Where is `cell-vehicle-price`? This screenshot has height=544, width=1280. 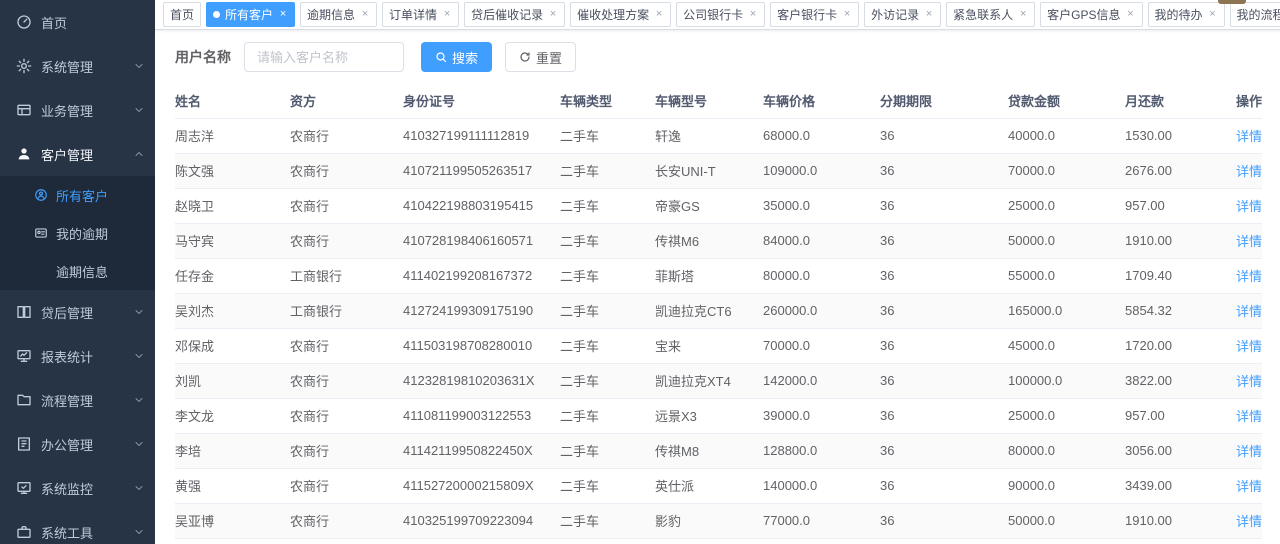
cell-vehicle-price is located at coordinates (821, 541).